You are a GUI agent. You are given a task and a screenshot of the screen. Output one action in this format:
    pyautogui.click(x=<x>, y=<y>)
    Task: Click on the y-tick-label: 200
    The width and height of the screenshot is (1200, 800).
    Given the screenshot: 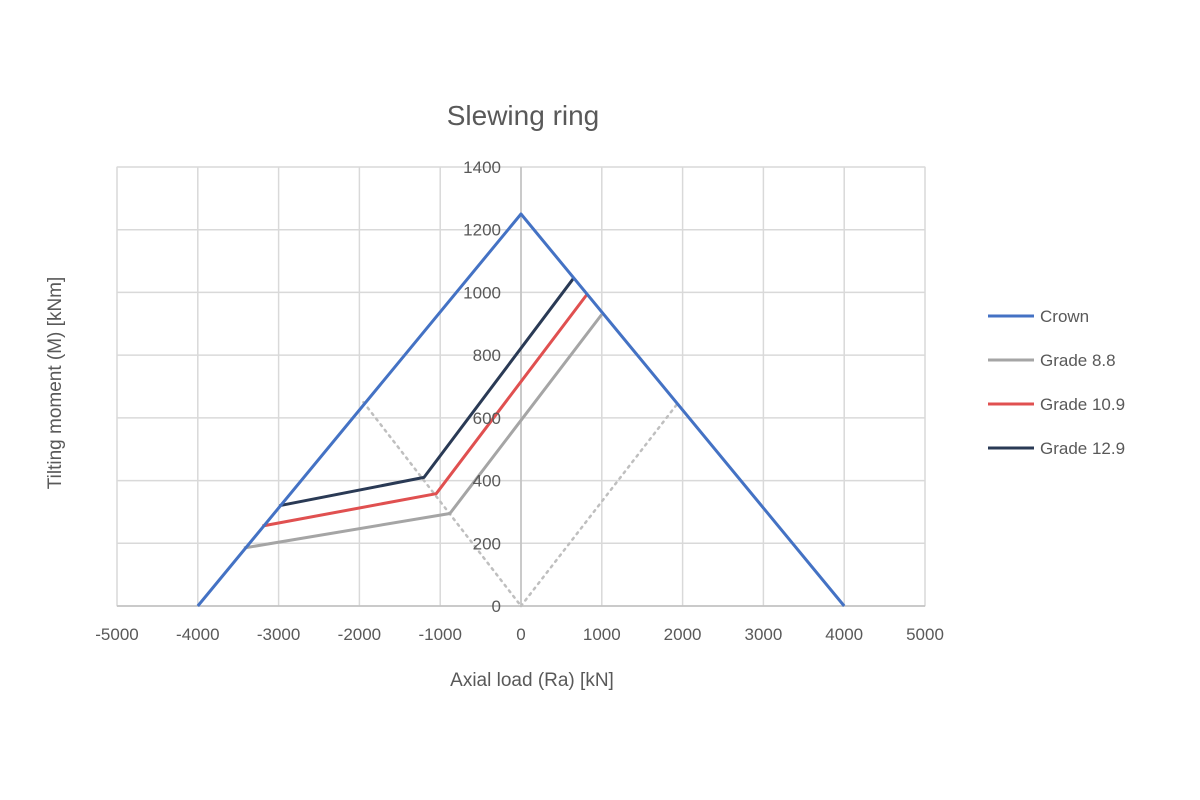 What is the action you would take?
    pyautogui.click(x=487, y=543)
    